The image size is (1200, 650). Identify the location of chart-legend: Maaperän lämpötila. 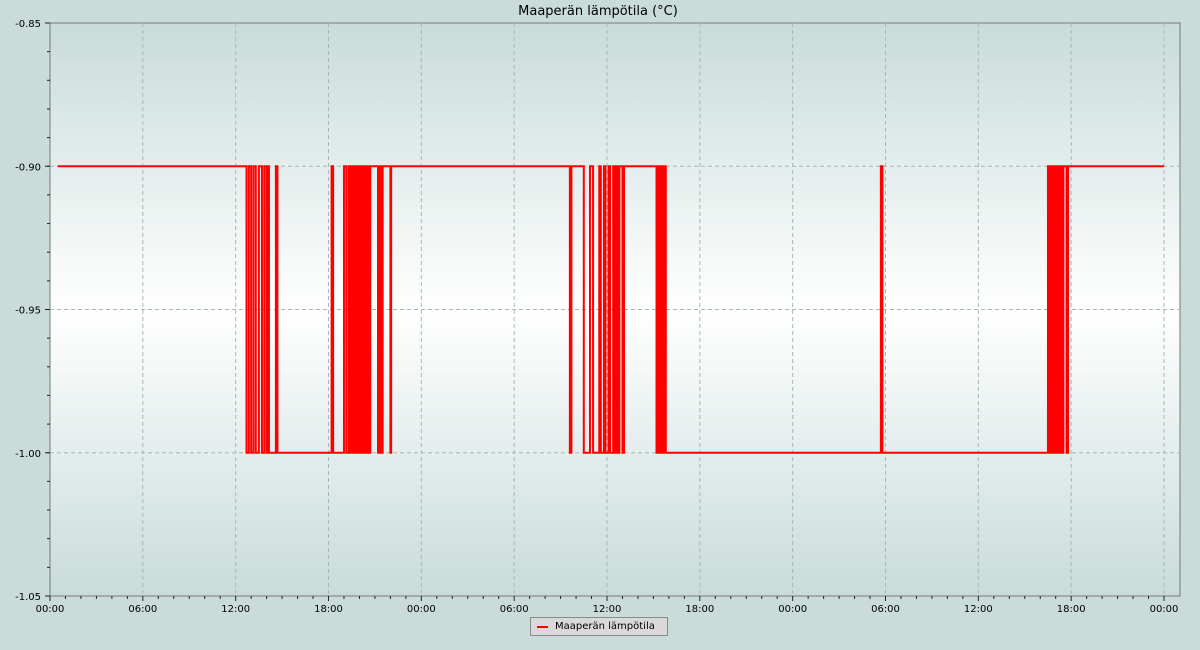
(599, 626).